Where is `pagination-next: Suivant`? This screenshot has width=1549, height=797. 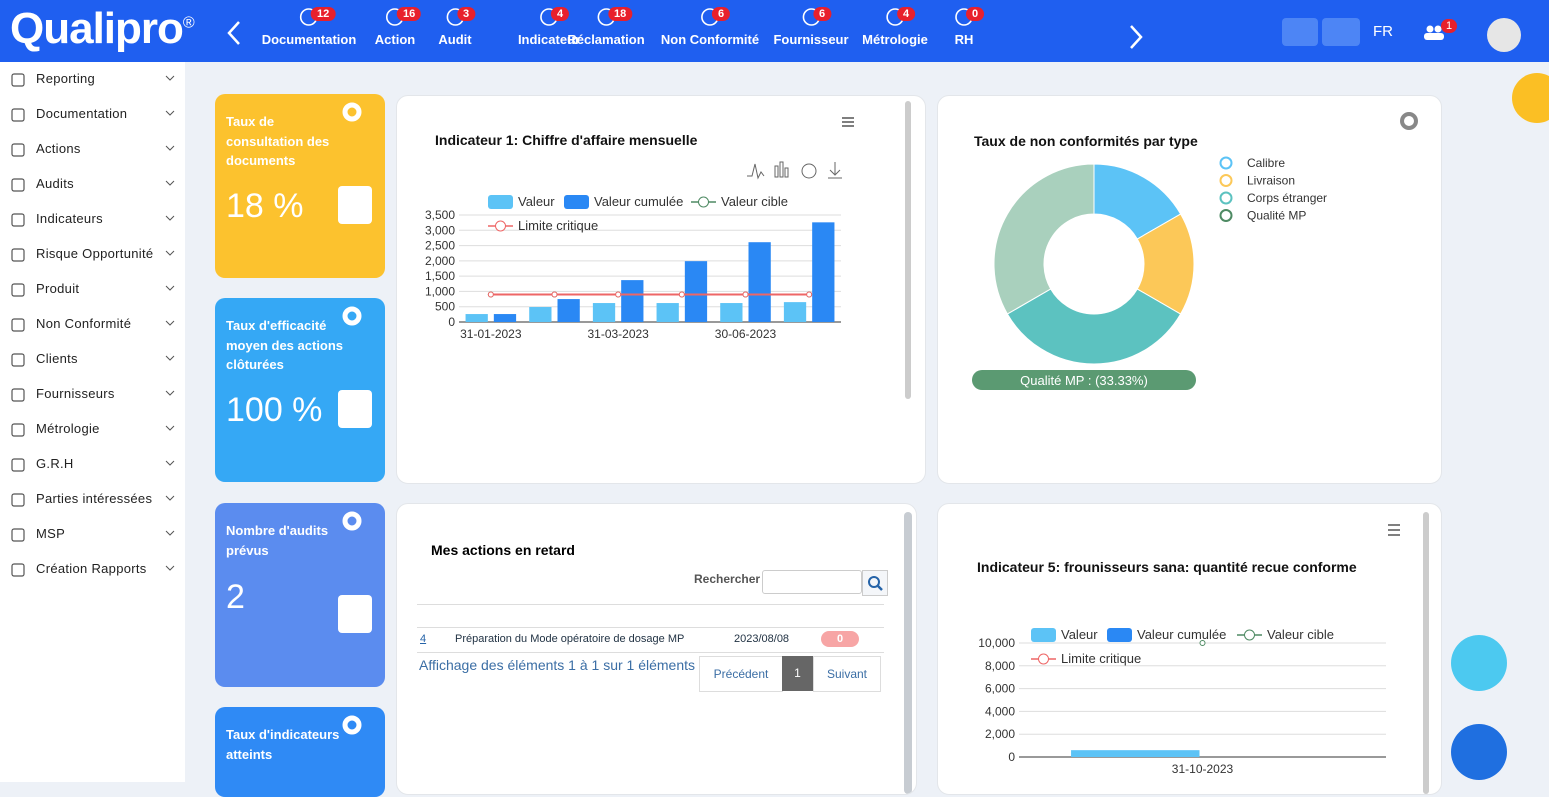 pagination-next: Suivant is located at coordinates (847, 674).